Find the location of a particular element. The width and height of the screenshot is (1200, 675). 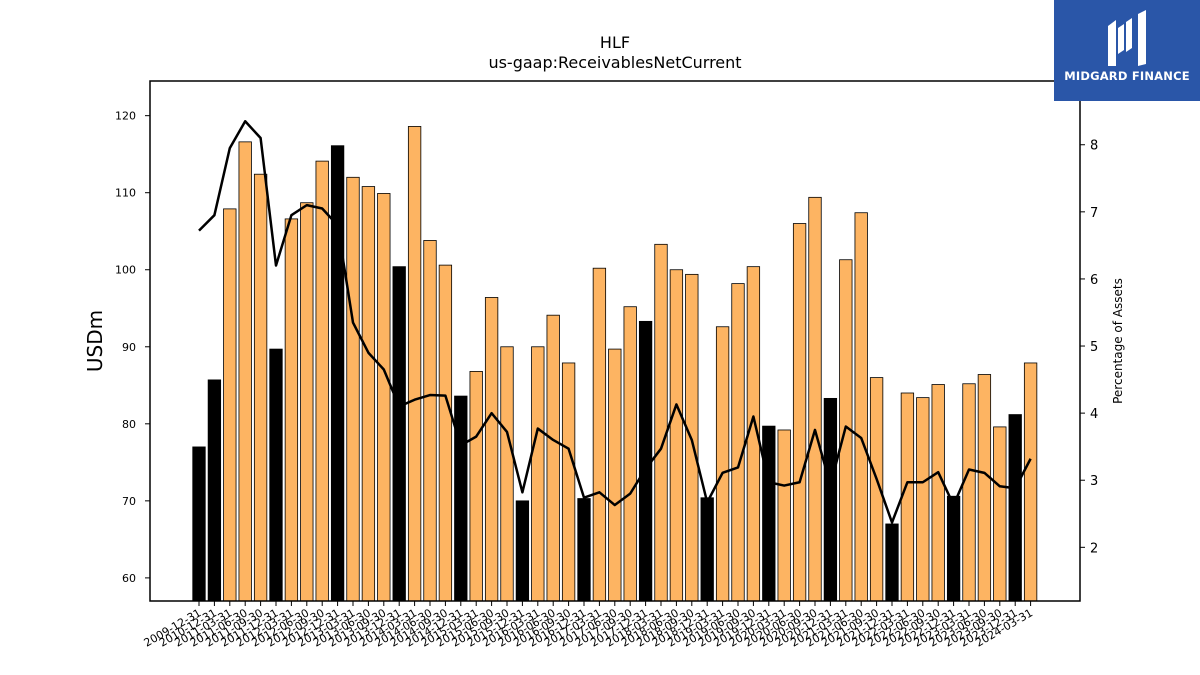

left-axis: 60 70 80 90 100 110 120 is located at coordinates (132, 347).